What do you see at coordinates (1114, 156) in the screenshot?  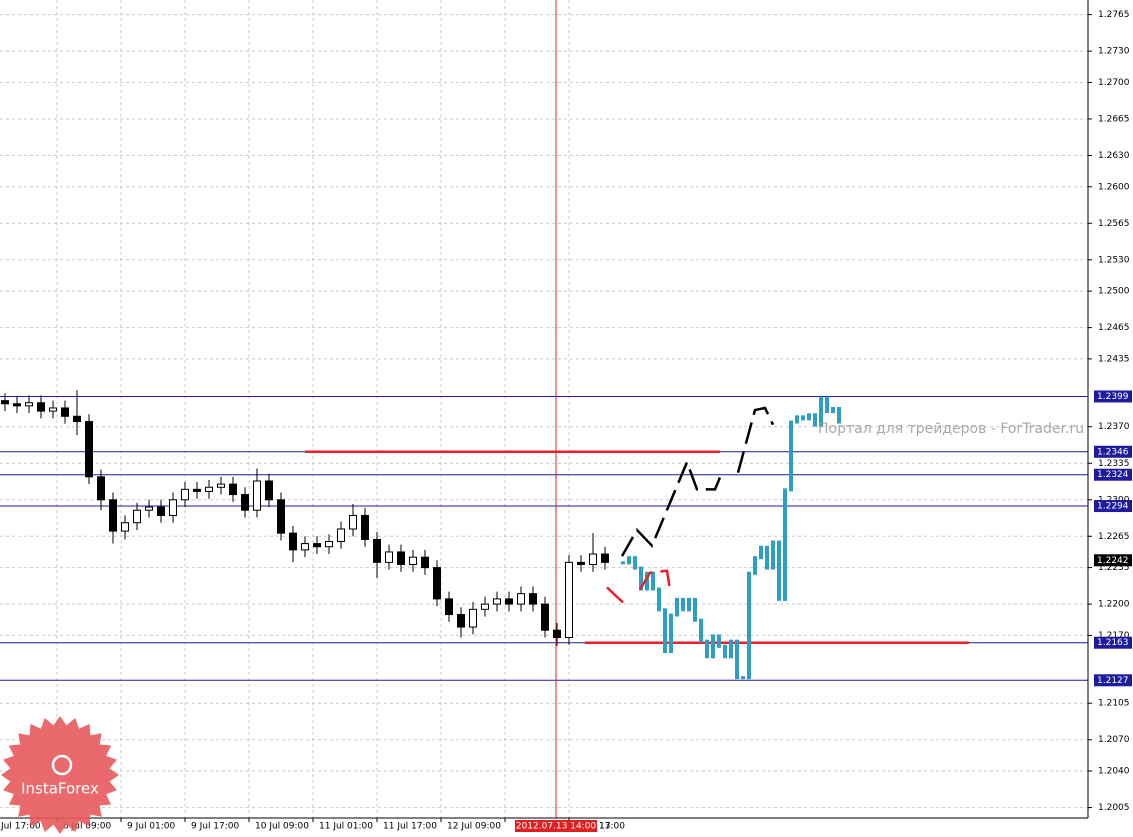 I see `y-tick-label: 1.2630` at bounding box center [1114, 156].